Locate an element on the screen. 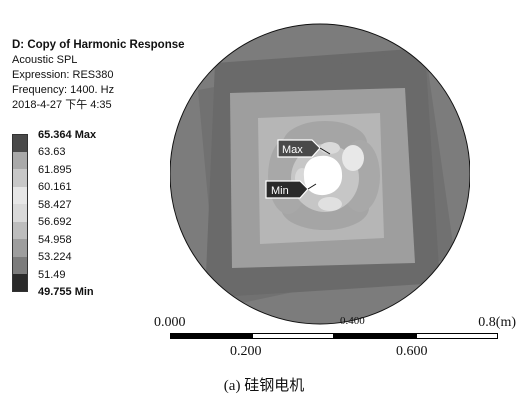  legend-value: 61.895 is located at coordinates (55, 169).